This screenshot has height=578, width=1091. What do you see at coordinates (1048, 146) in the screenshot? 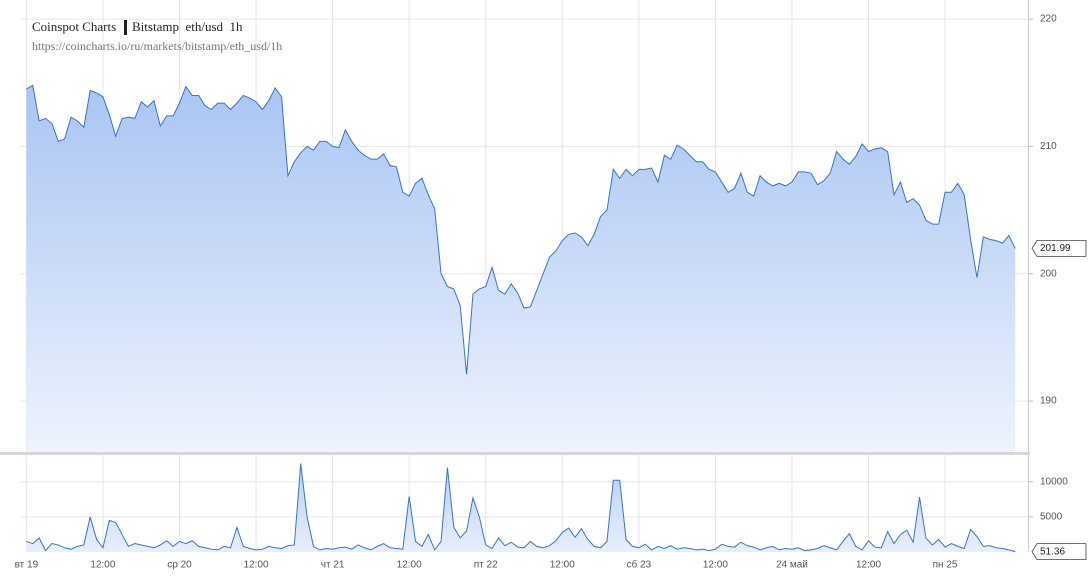
I see `y-tick-label: 210` at bounding box center [1048, 146].